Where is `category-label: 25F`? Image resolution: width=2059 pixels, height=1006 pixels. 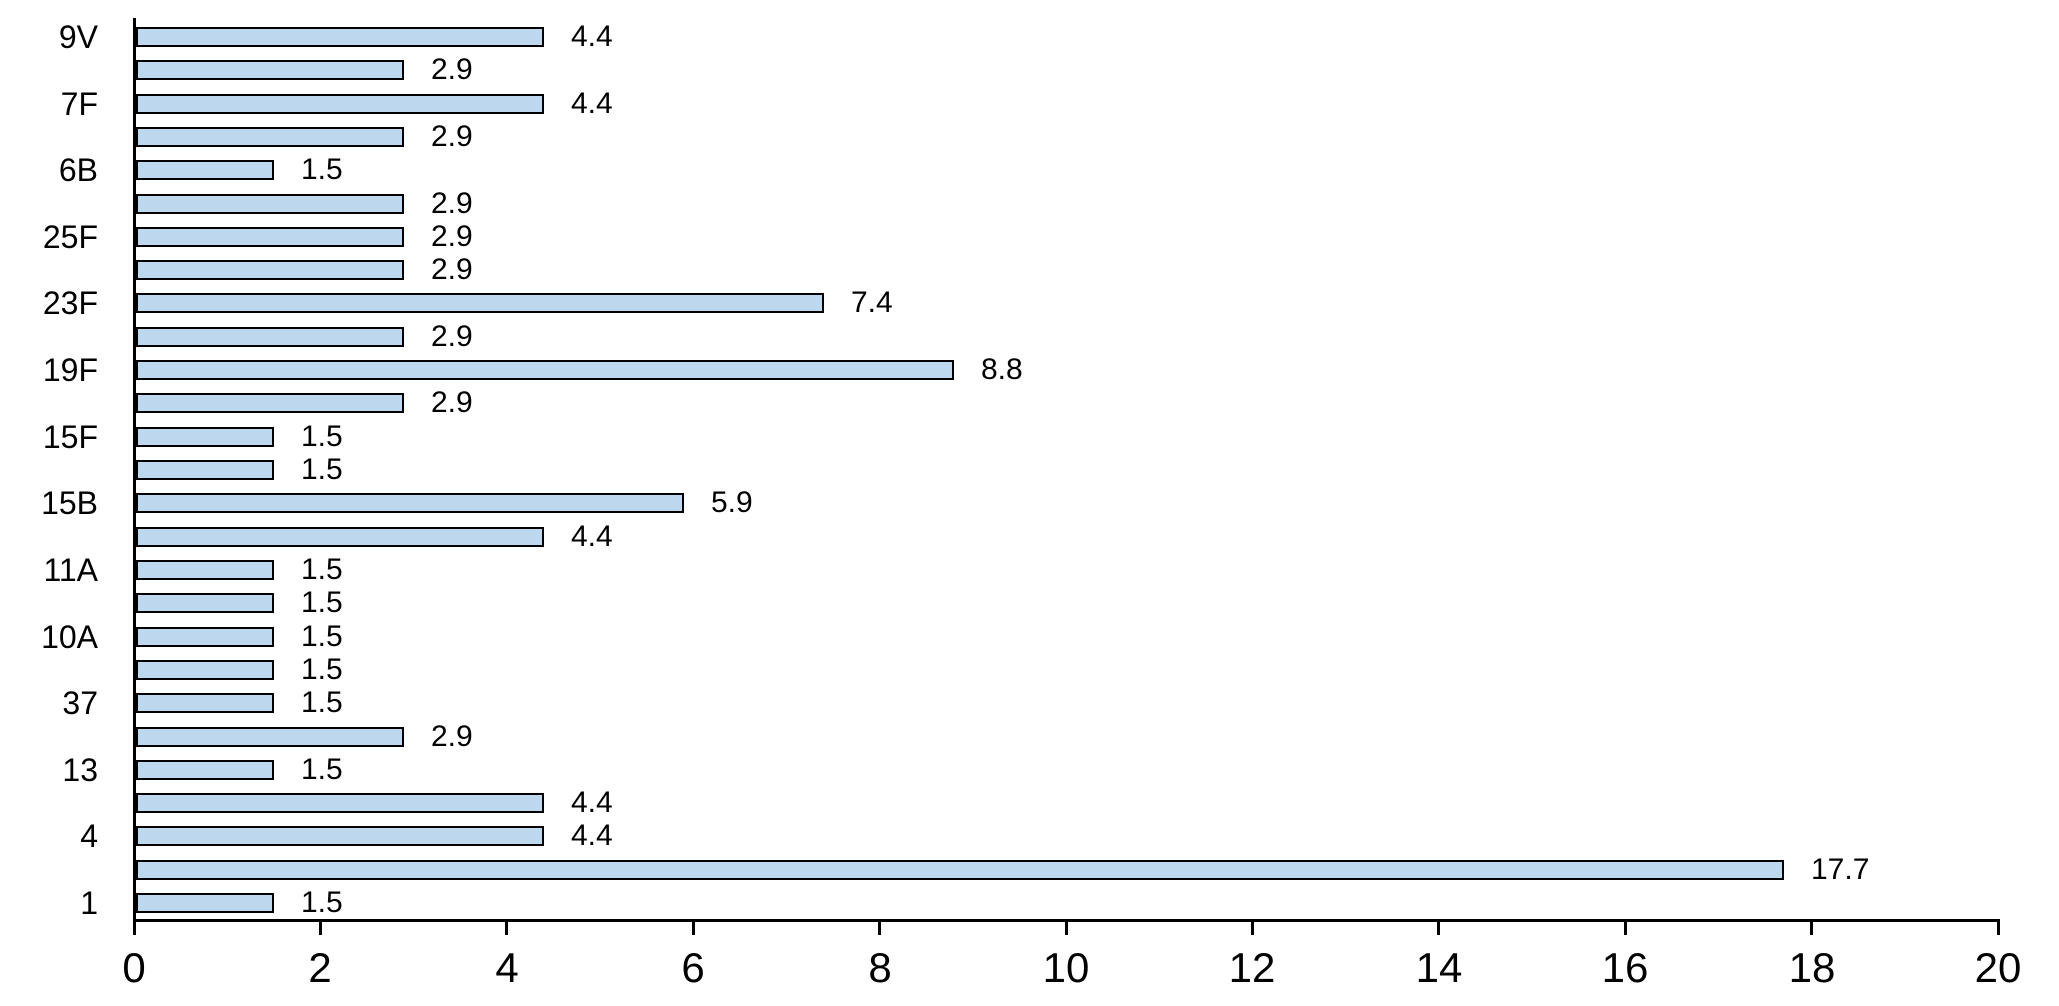
category-label: 25F is located at coordinates (70, 237).